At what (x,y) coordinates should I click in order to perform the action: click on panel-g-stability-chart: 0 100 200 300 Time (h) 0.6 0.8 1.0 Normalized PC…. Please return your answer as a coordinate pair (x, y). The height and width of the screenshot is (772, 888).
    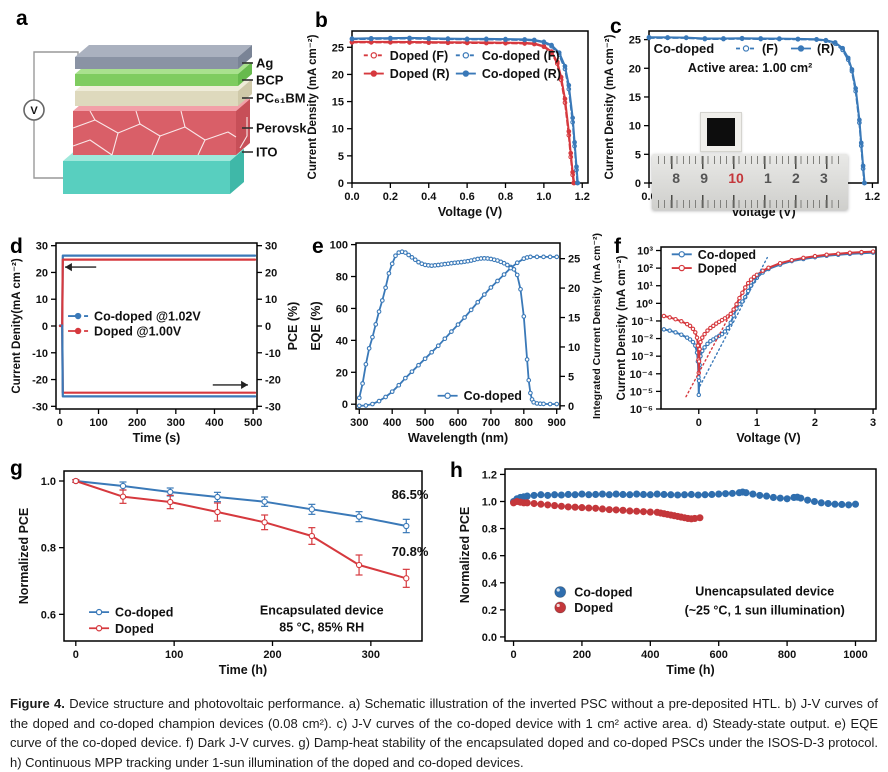
    Looking at the image, I should click on (223, 573).